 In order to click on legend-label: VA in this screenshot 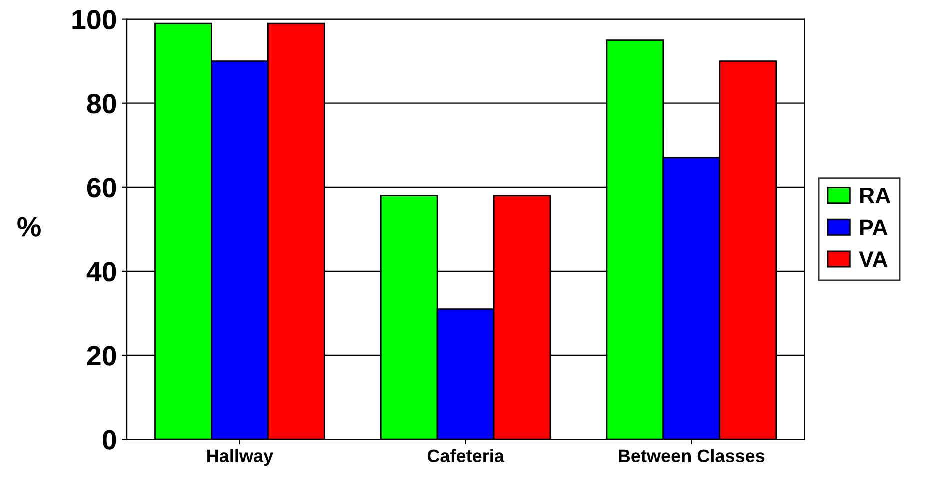, I will do `click(873, 259)`.